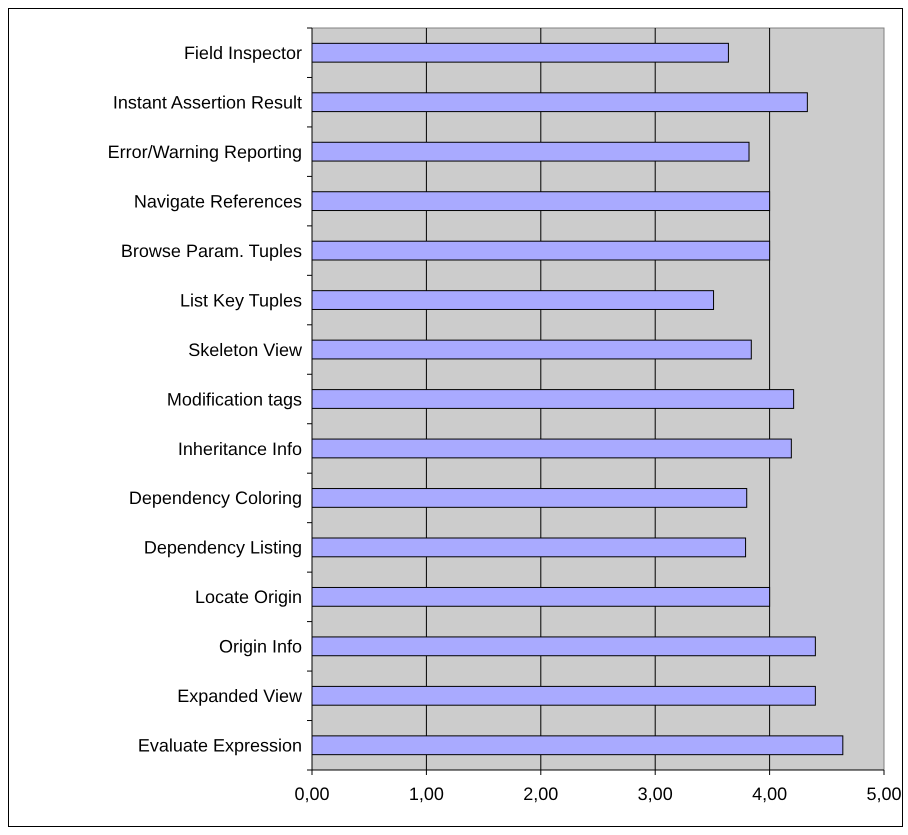  What do you see at coordinates (655, 794) in the screenshot?
I see `x-tick-label: 3,00` at bounding box center [655, 794].